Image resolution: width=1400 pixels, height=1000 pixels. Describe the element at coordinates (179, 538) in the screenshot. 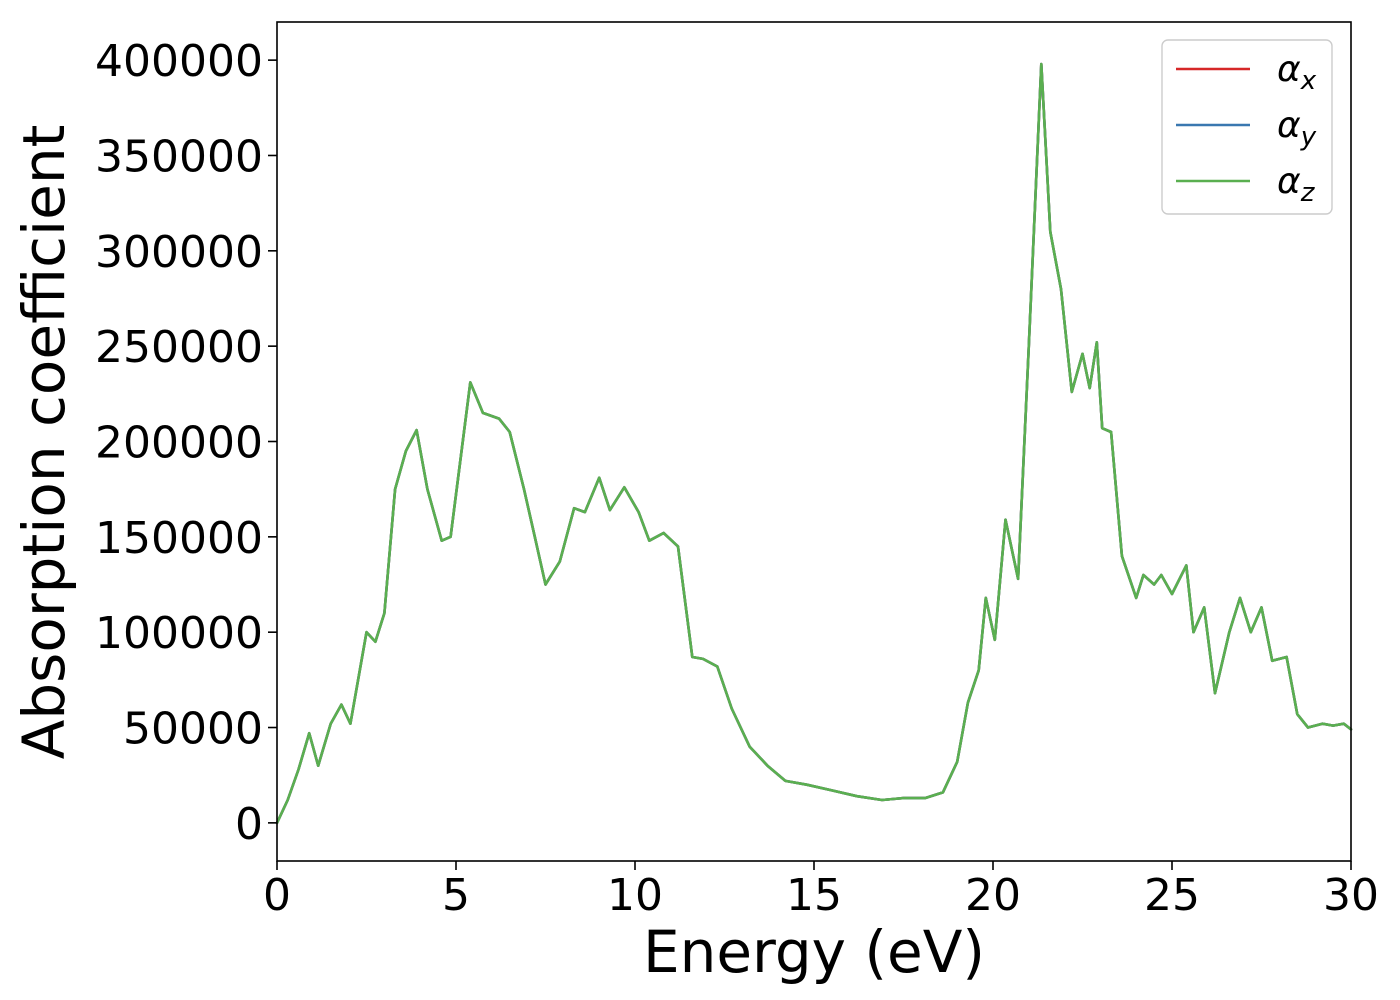

I see `y-tick-label: 150000` at that location.